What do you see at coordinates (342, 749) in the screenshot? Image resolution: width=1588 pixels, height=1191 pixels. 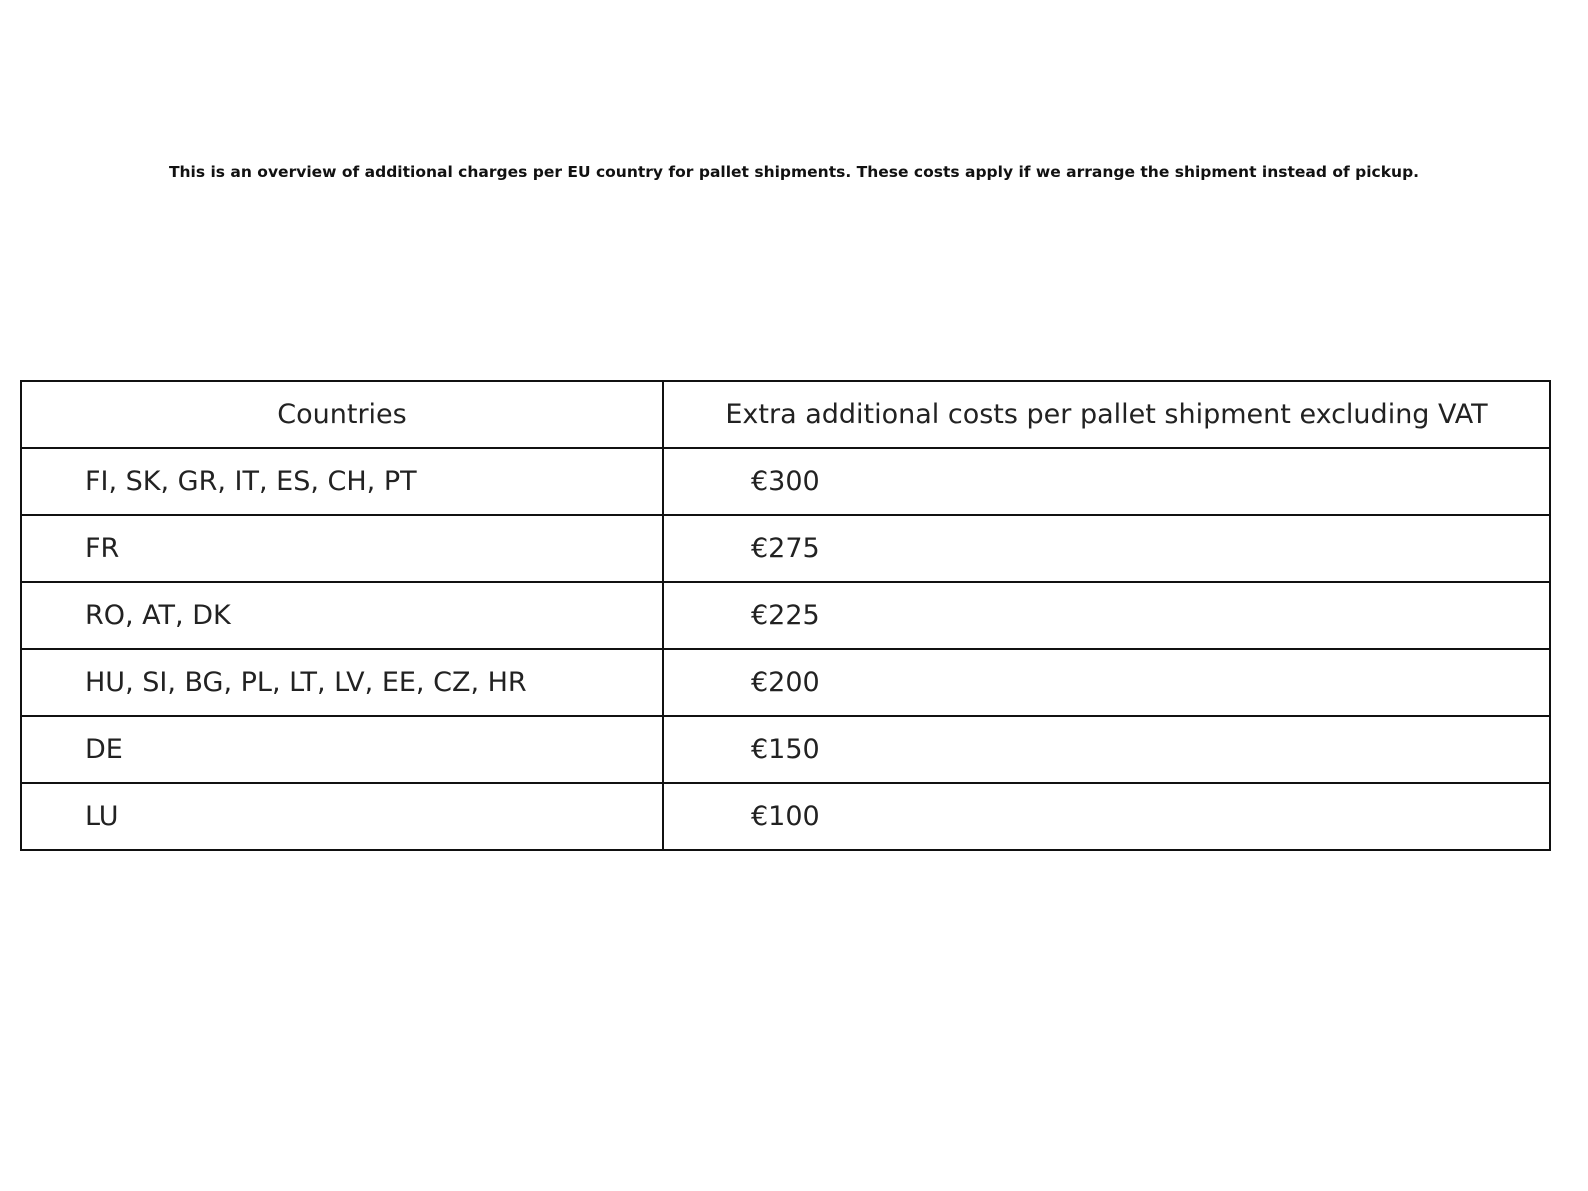 I see `cell-countries: DE` at bounding box center [342, 749].